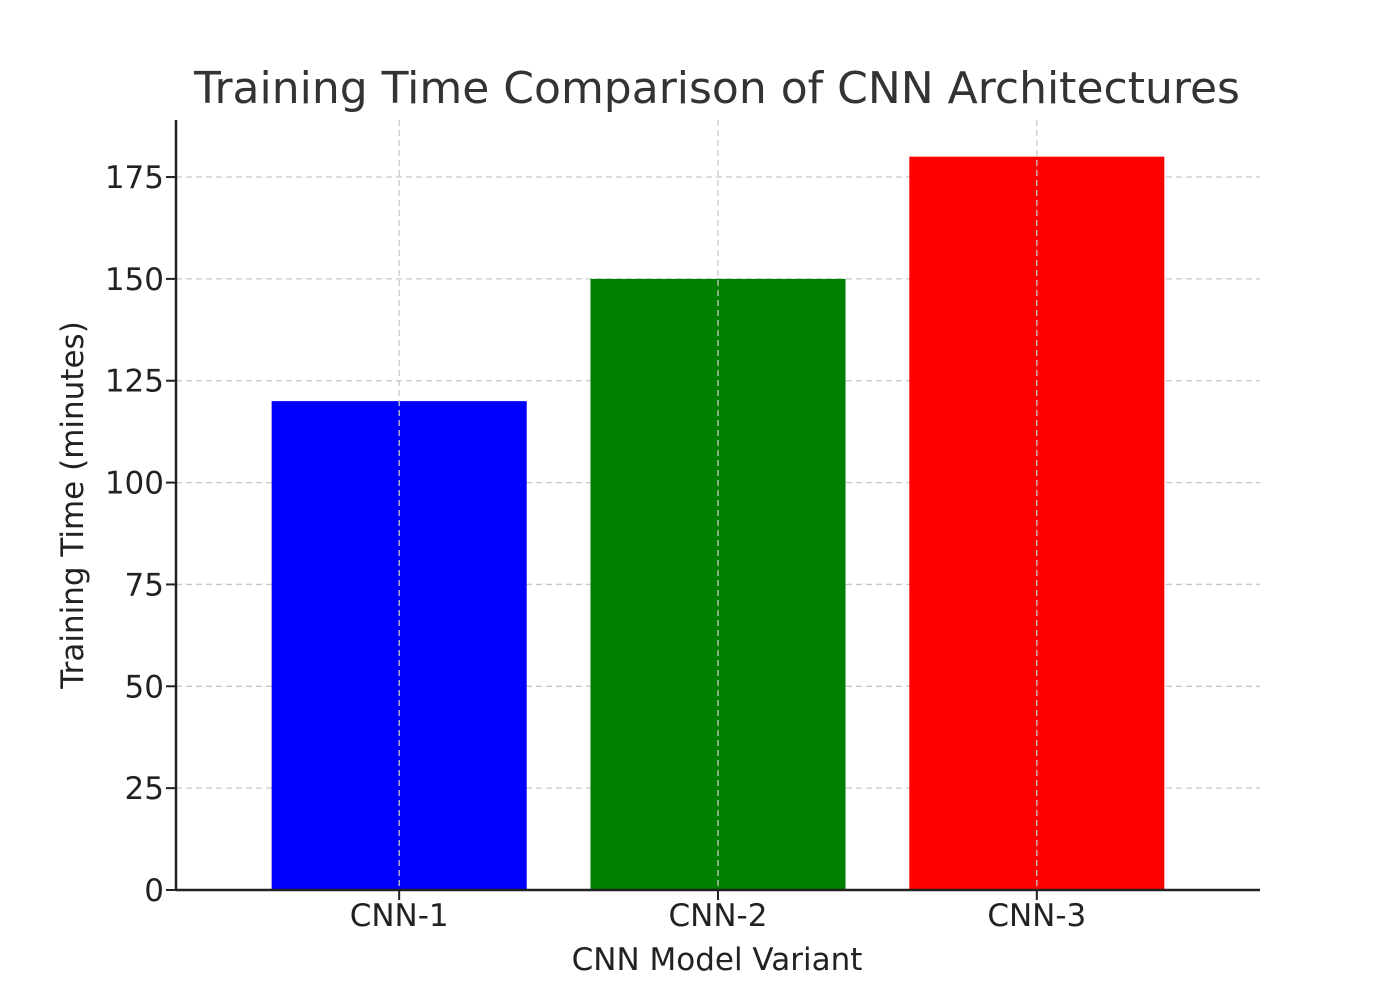 The image size is (1400, 1004). What do you see at coordinates (144, 585) in the screenshot?
I see `y-tick-label: 75` at bounding box center [144, 585].